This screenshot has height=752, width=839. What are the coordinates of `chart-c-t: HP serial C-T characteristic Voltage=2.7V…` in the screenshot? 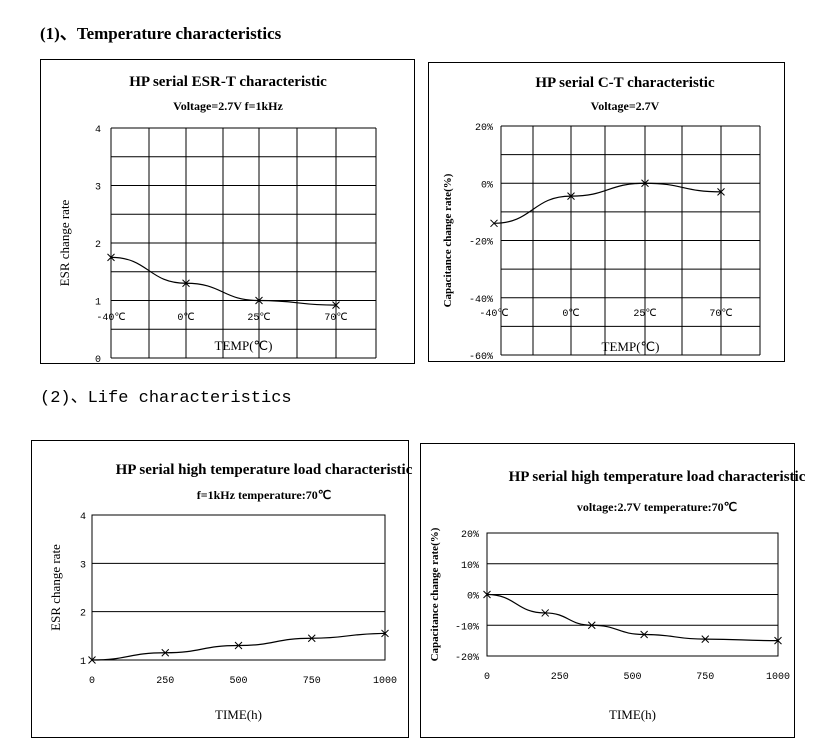 It's located at (601, 219).